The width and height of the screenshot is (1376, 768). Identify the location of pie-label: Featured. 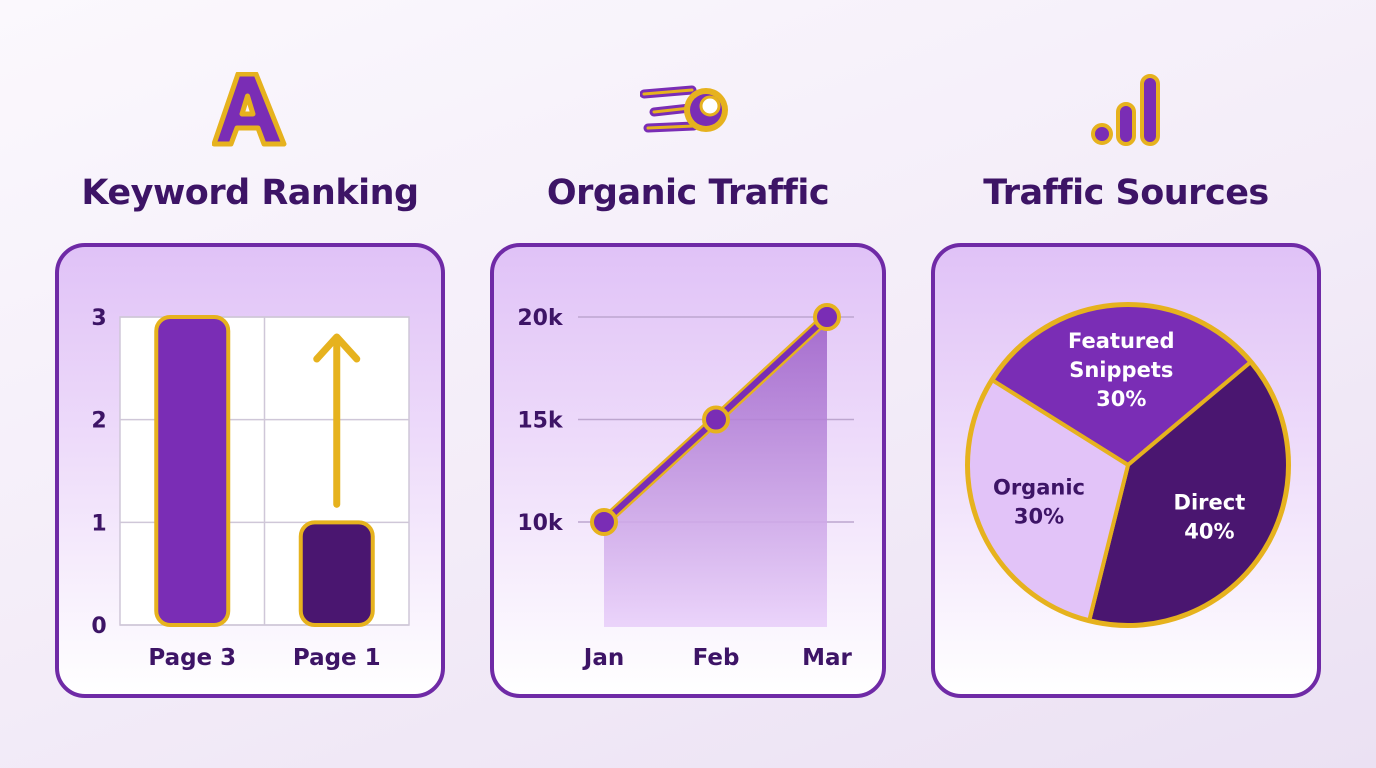
(1121, 341).